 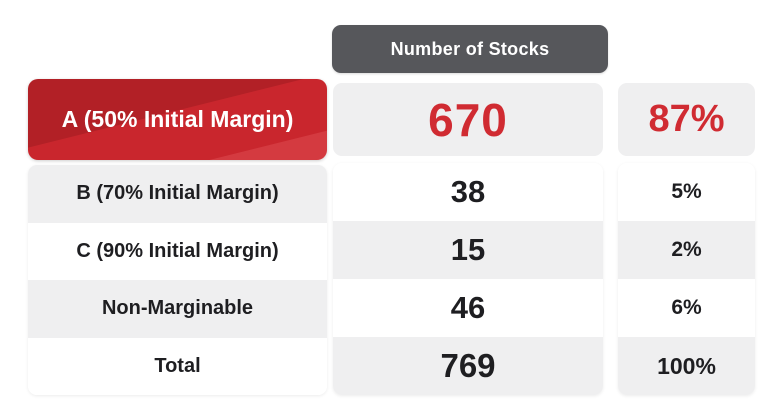 I want to click on row-b-label-cell: B (70% Initial Margin), so click(x=177, y=194).